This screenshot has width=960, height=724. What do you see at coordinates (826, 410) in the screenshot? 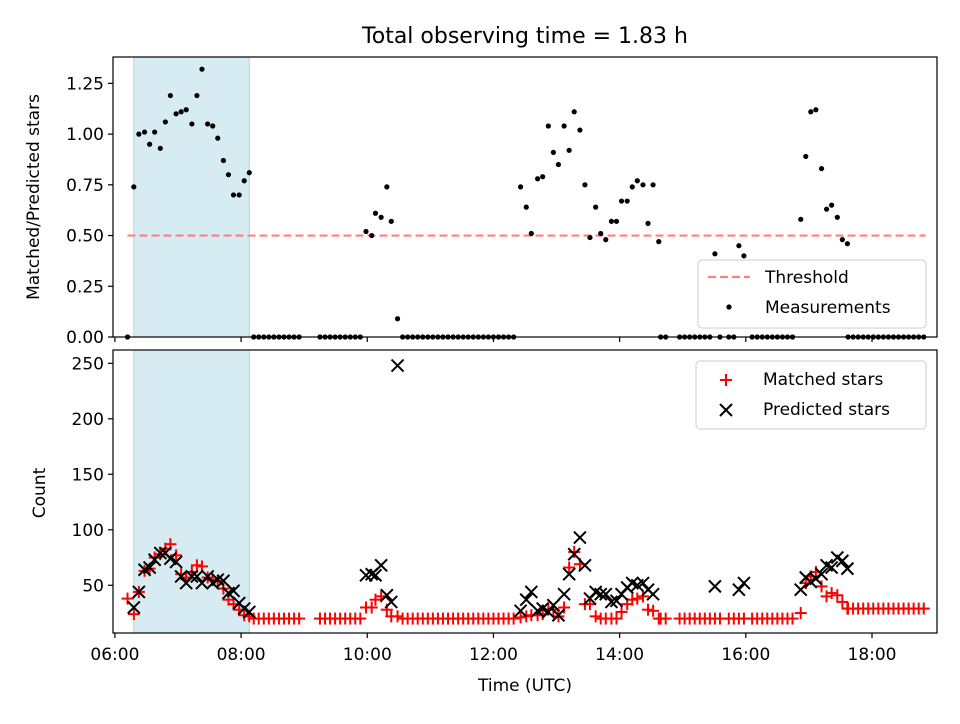
I see `legend-predicted-label: Predicted stars` at bounding box center [826, 410].